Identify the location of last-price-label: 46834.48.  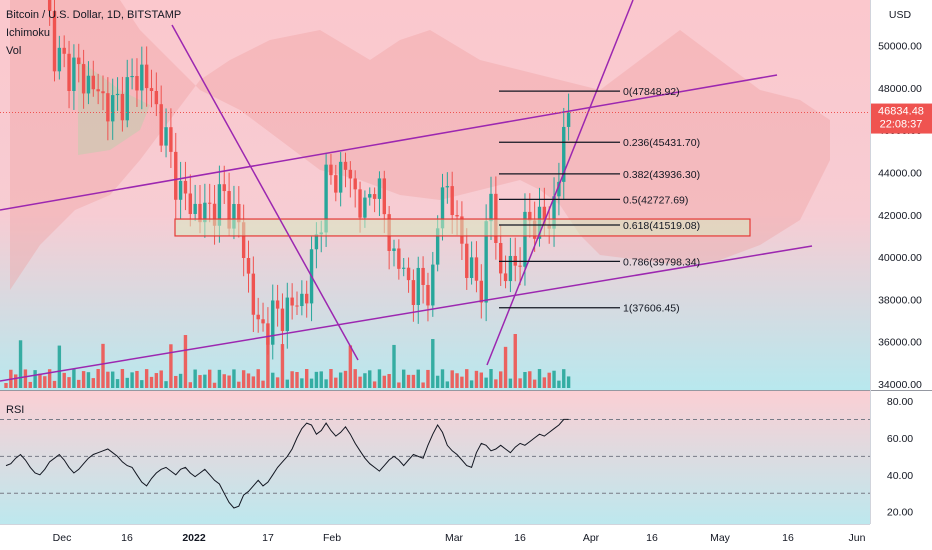
(901, 112).